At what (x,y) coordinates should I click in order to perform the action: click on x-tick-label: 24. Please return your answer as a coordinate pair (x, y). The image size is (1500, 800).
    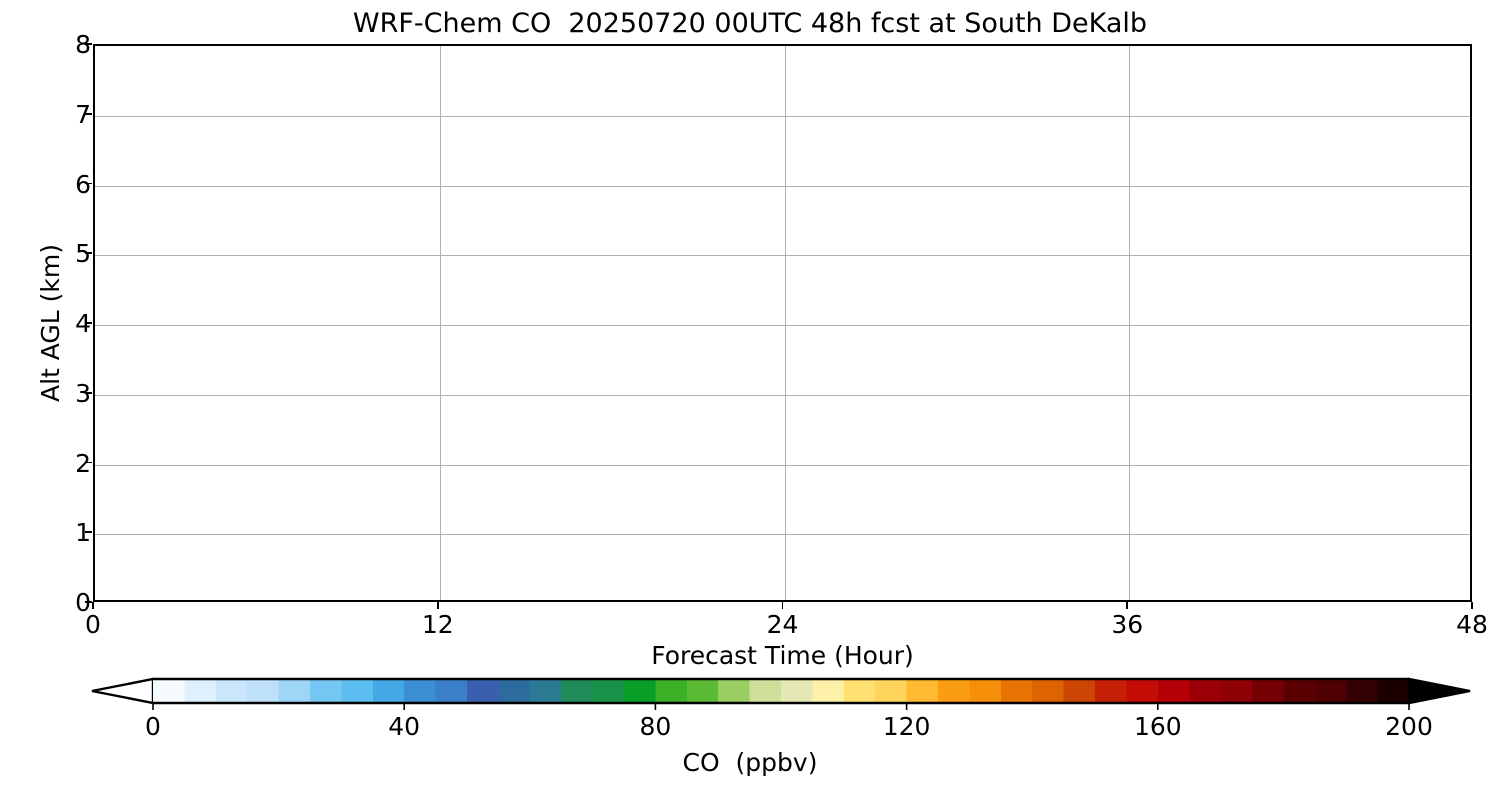
    Looking at the image, I should click on (782, 624).